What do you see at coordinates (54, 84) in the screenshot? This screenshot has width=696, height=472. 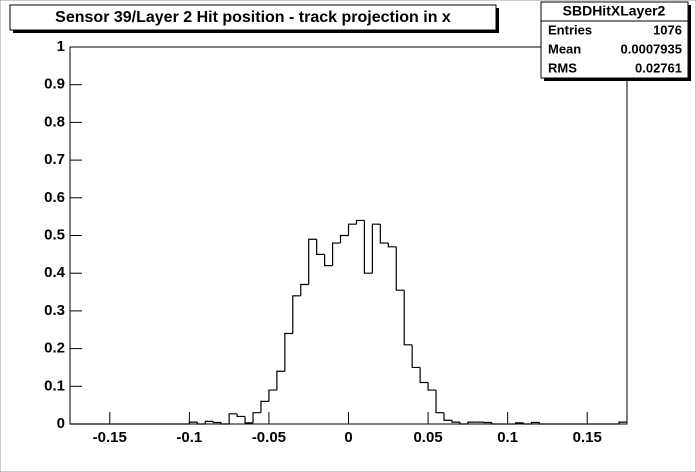 I see `y-tick-label: 0.9` at bounding box center [54, 84].